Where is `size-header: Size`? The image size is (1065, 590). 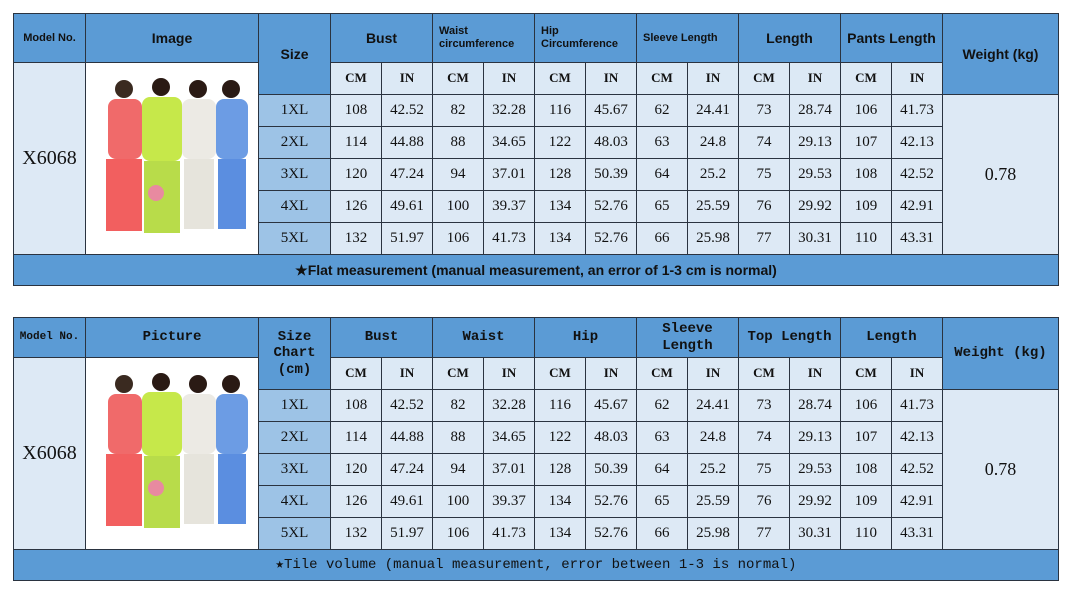
size-header: Size is located at coordinates (294, 54).